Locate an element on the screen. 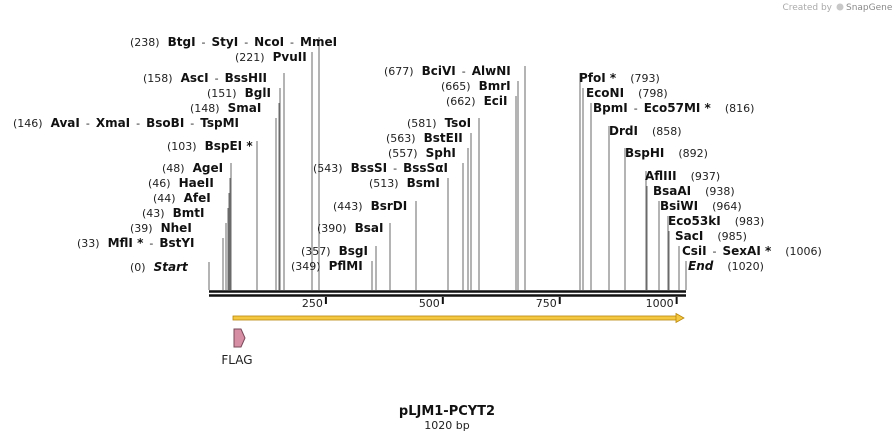 Image resolution: width=895 pixels, height=441 pixels. enzyme-name: SmaI is located at coordinates (245, 108).